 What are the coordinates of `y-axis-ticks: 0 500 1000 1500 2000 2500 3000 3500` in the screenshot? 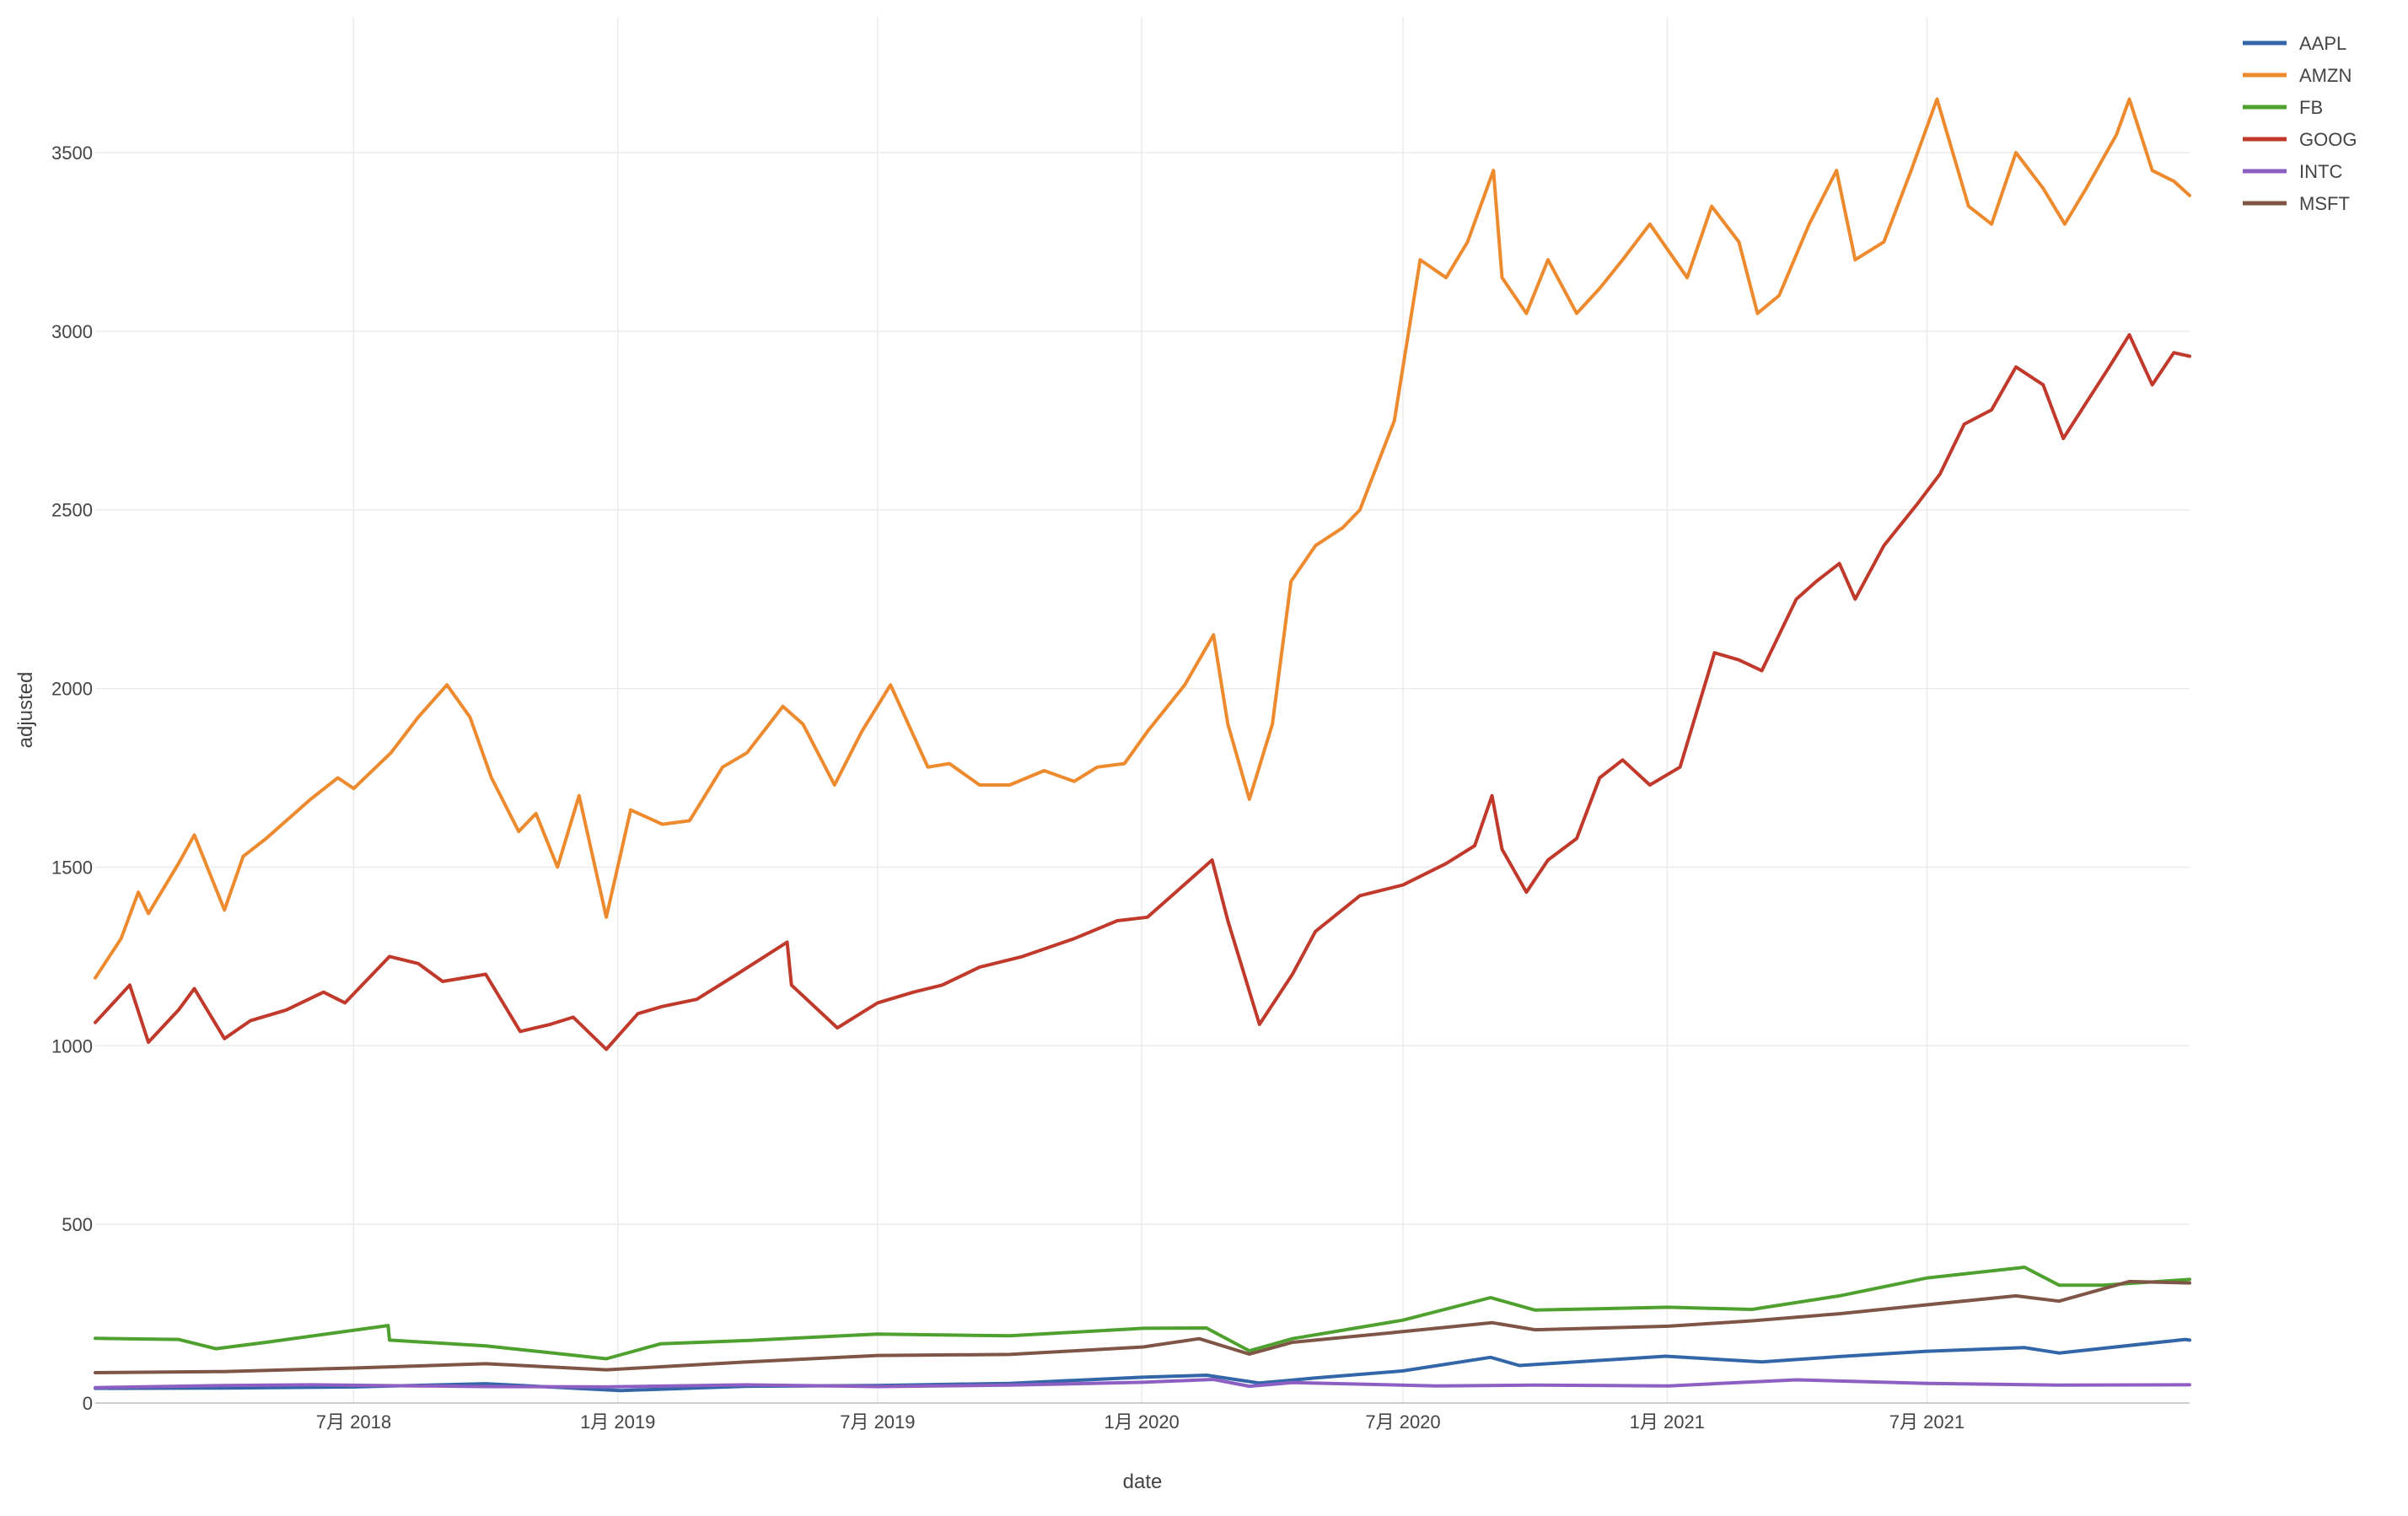 It's located at (72, 778).